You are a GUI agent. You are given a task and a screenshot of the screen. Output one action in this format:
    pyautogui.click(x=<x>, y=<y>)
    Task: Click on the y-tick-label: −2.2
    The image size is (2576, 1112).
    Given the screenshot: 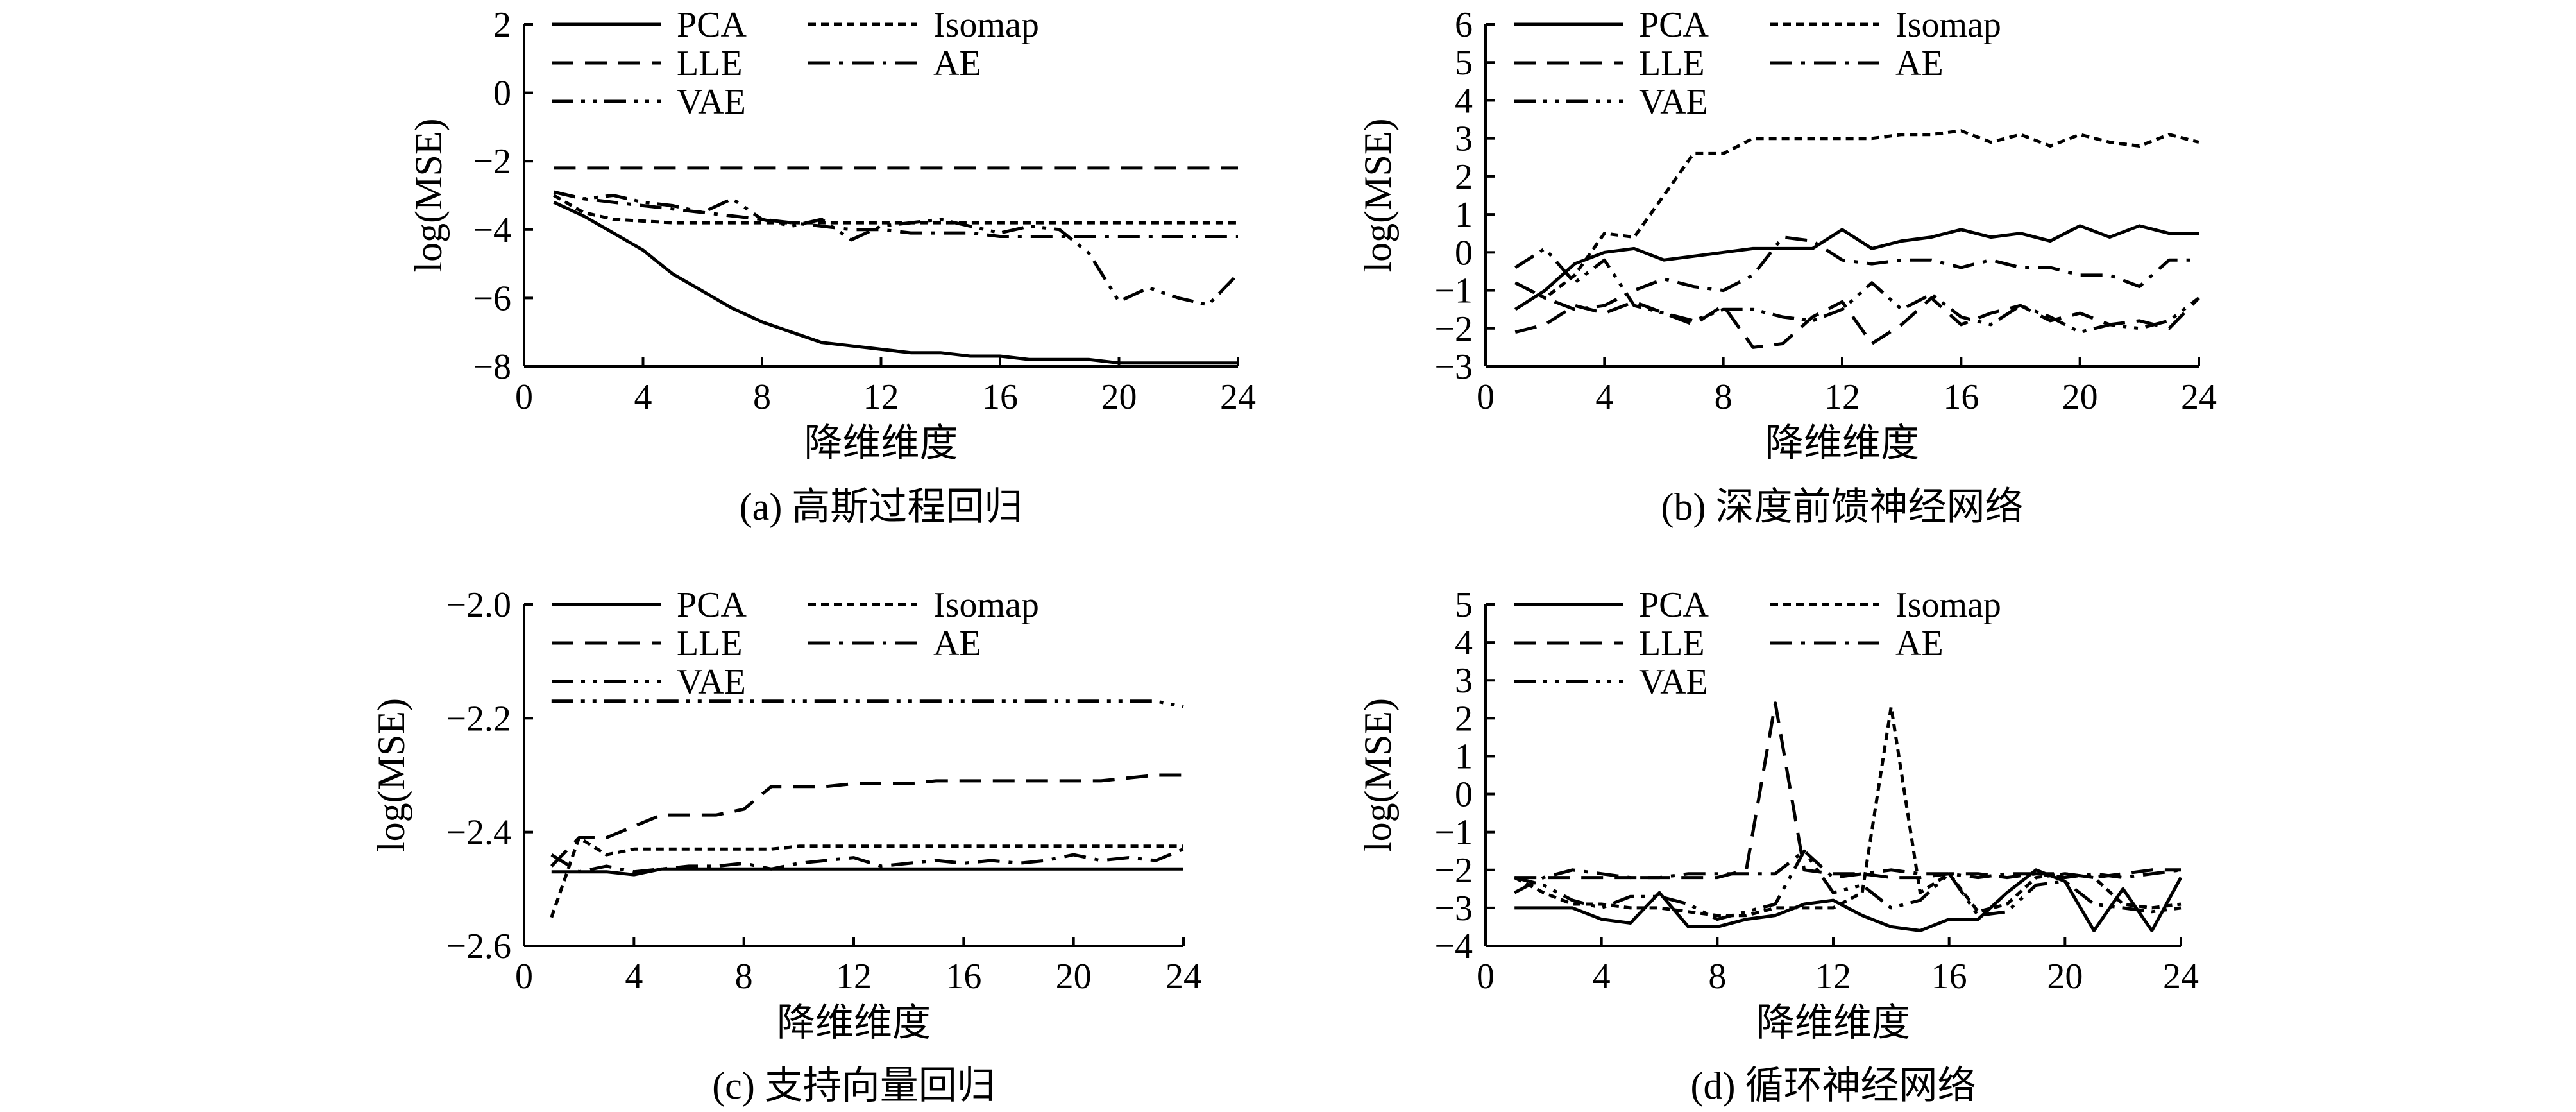 What is the action you would take?
    pyautogui.click(x=478, y=719)
    